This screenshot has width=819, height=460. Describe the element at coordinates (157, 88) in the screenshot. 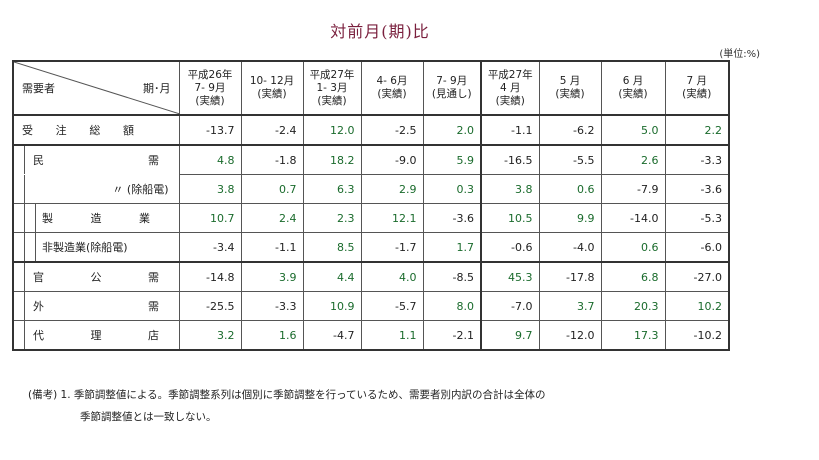

I see `corner-label-period: 期･月` at that location.